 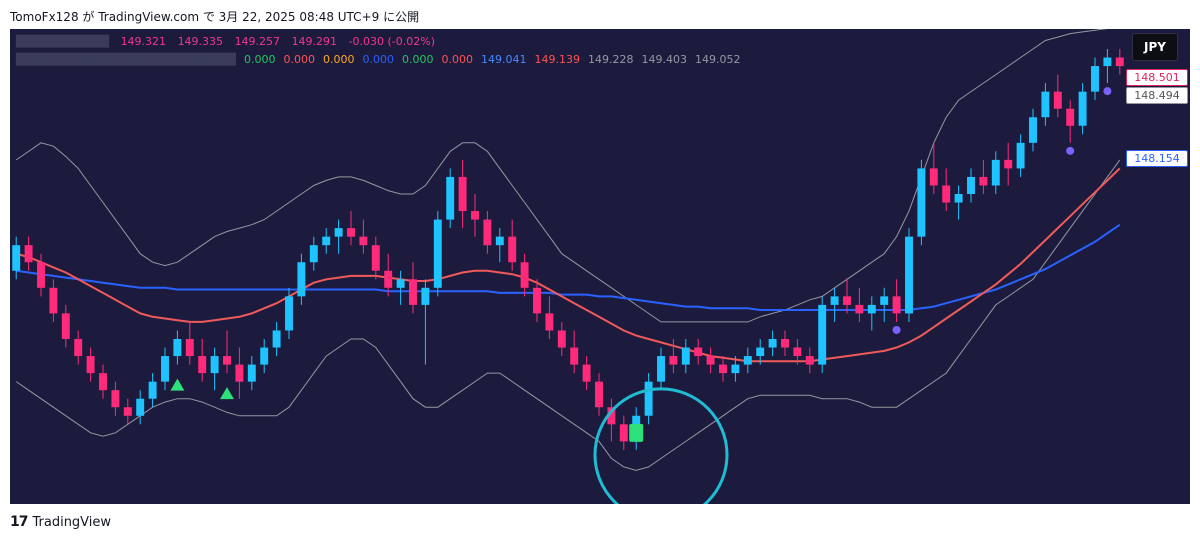 I want to click on footer-brand: TradingView, so click(x=72, y=522).